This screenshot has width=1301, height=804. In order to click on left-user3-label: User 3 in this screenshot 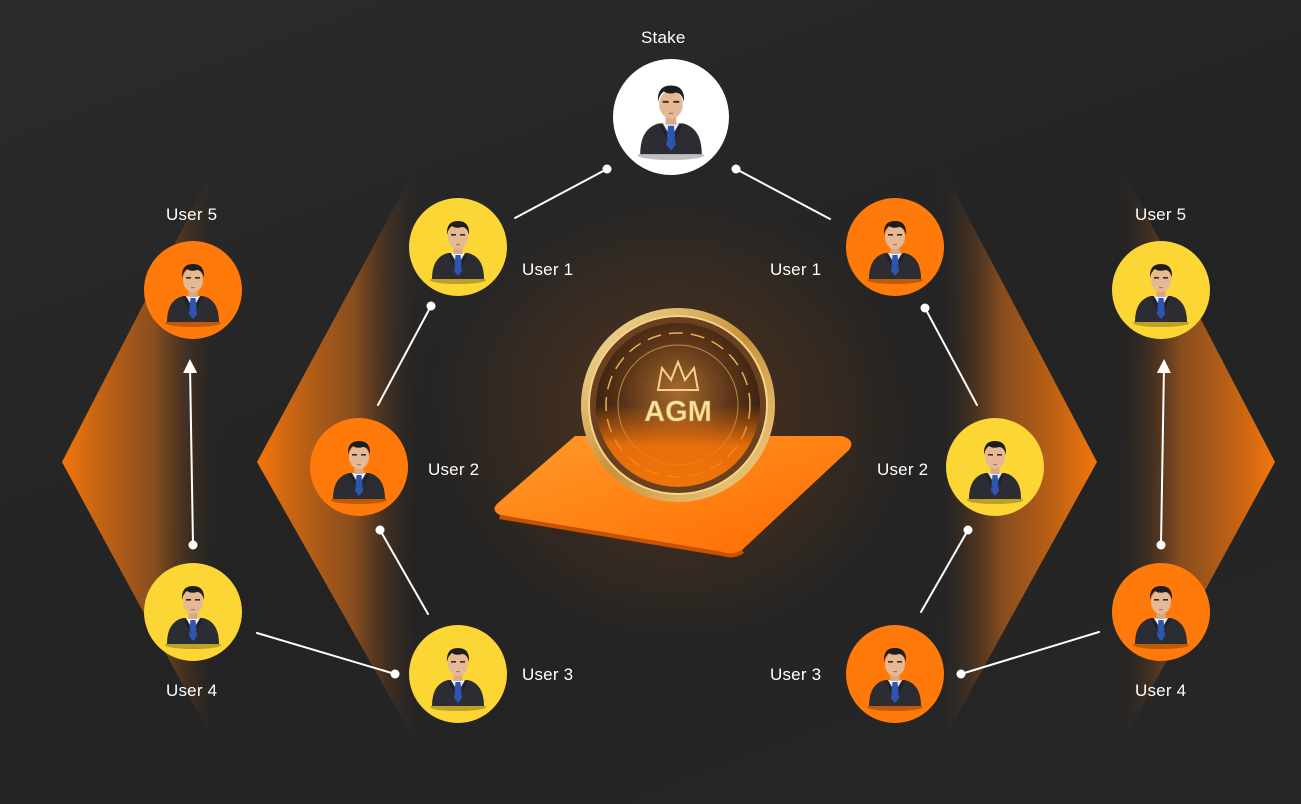, I will do `click(548, 674)`.